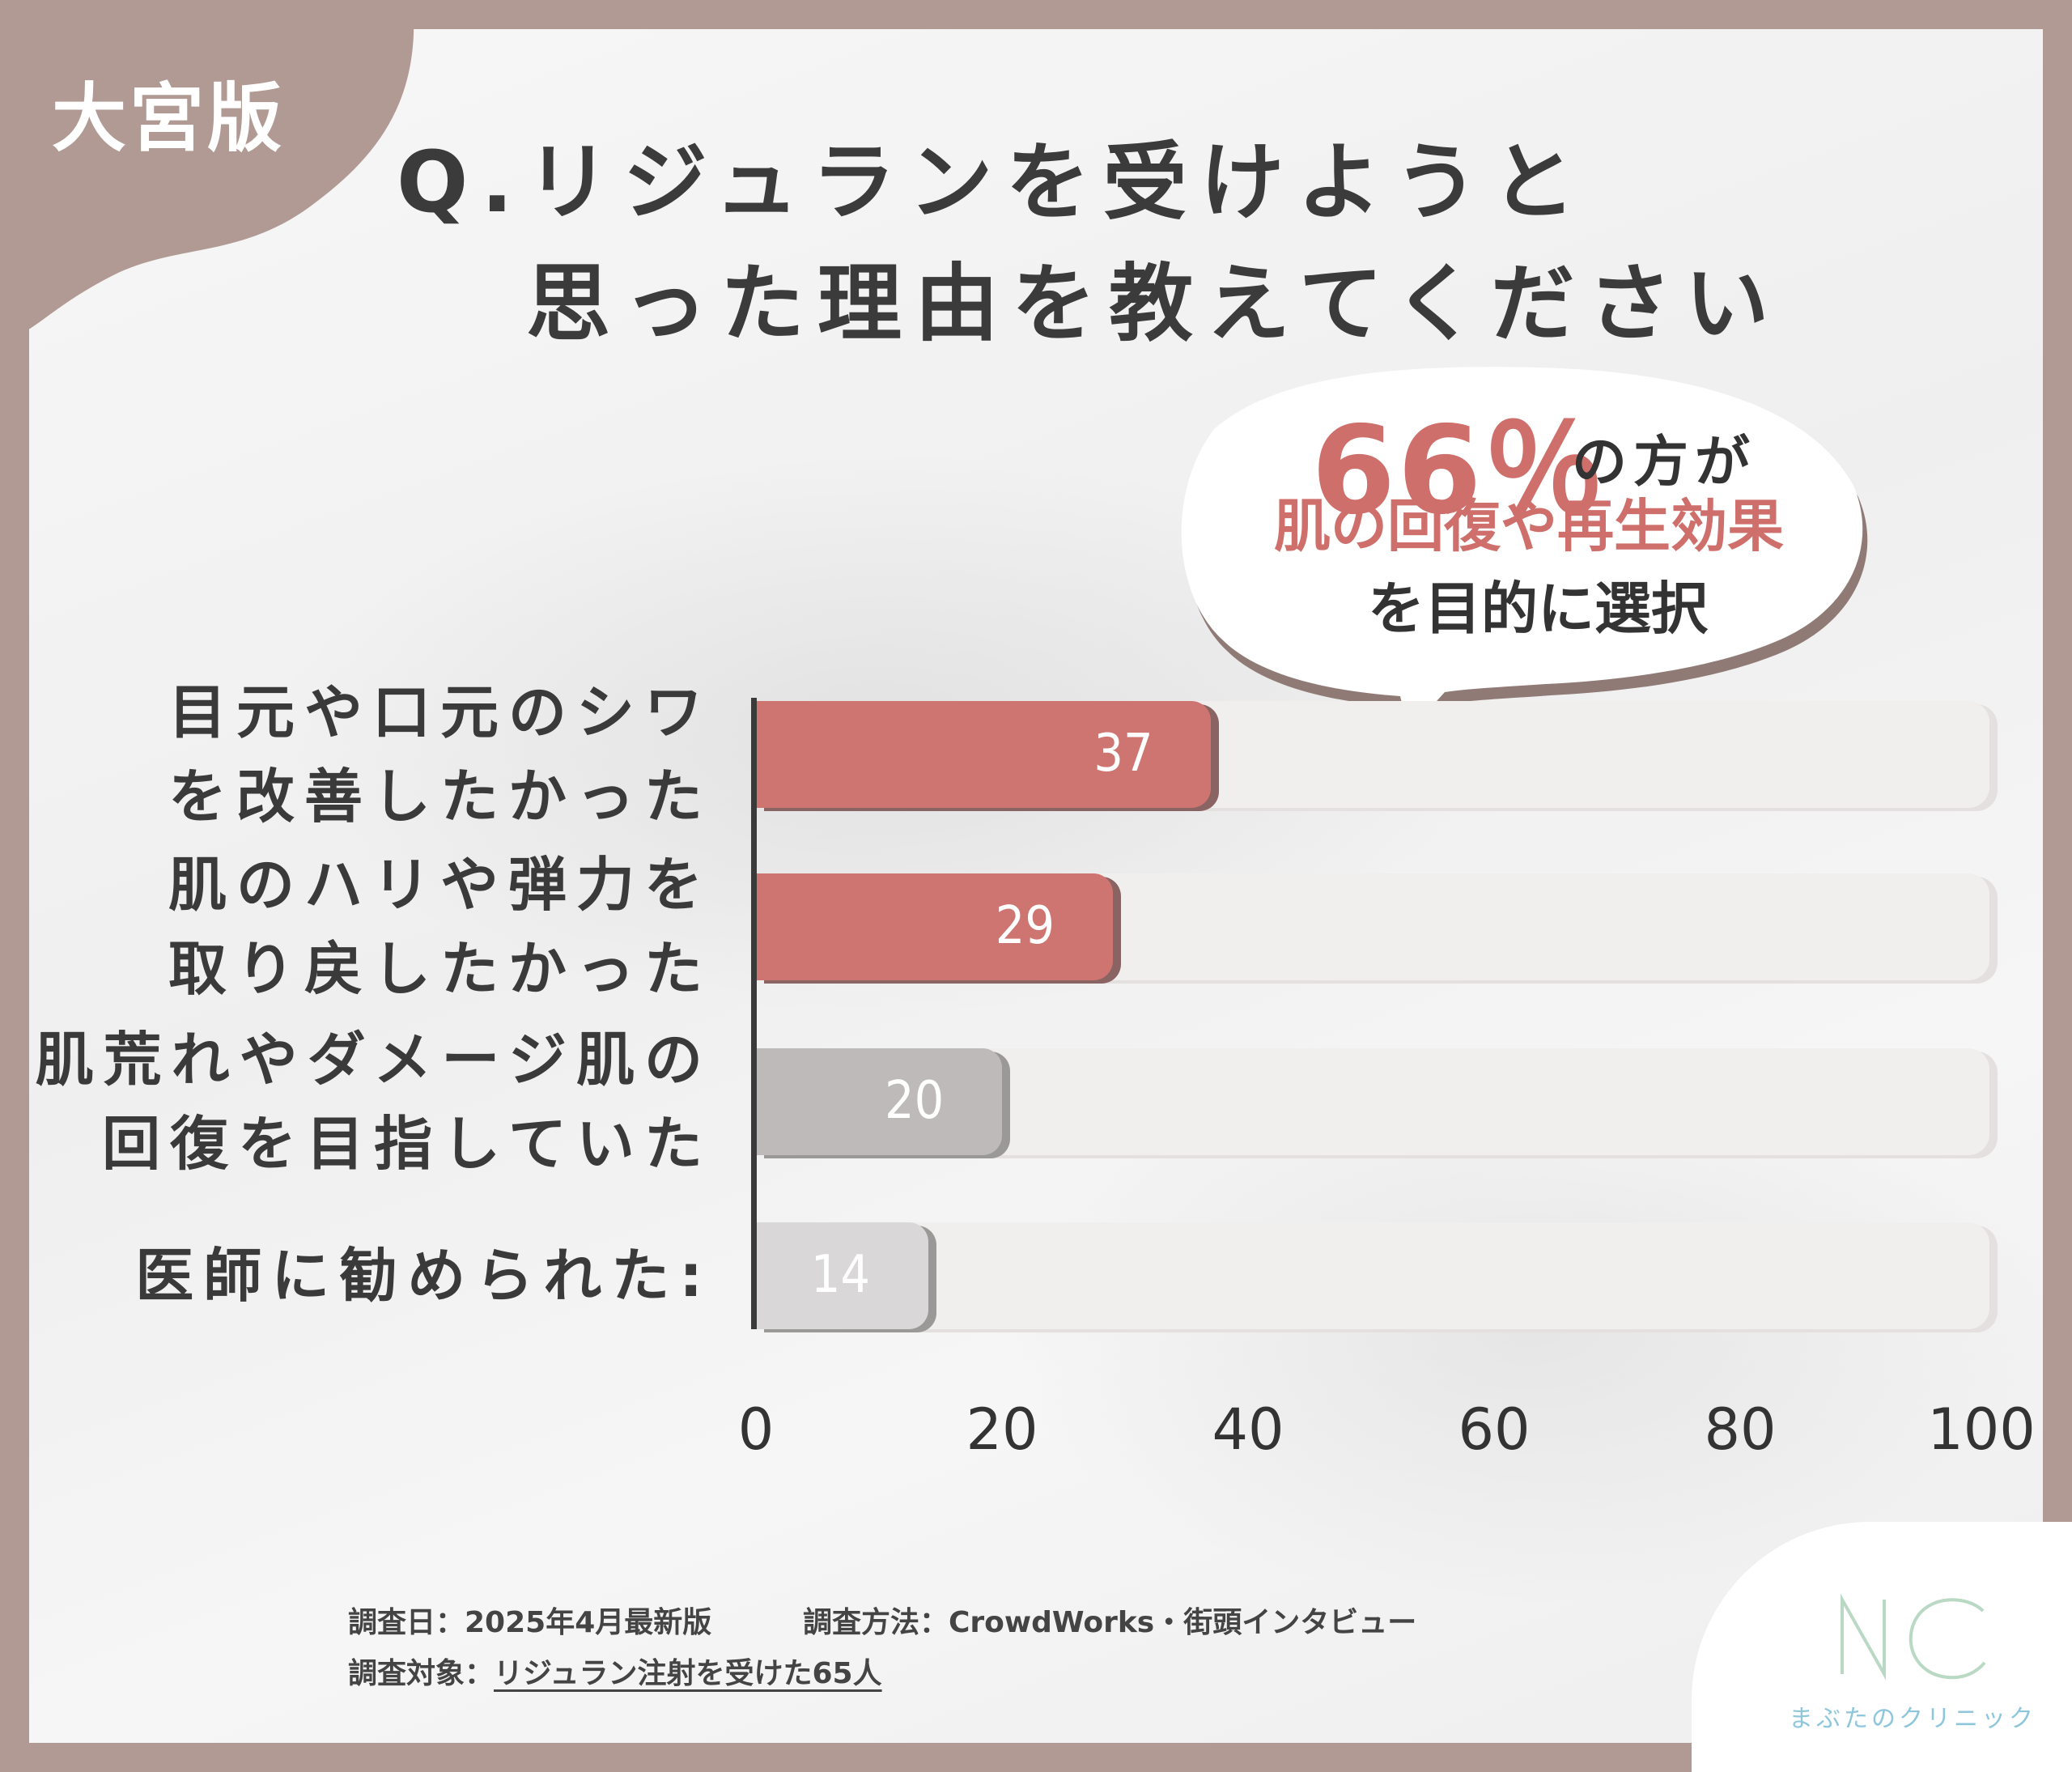 The width and height of the screenshot is (2072, 1772). I want to click on category-label-line: 回復を目指していた, so click(407, 1144).